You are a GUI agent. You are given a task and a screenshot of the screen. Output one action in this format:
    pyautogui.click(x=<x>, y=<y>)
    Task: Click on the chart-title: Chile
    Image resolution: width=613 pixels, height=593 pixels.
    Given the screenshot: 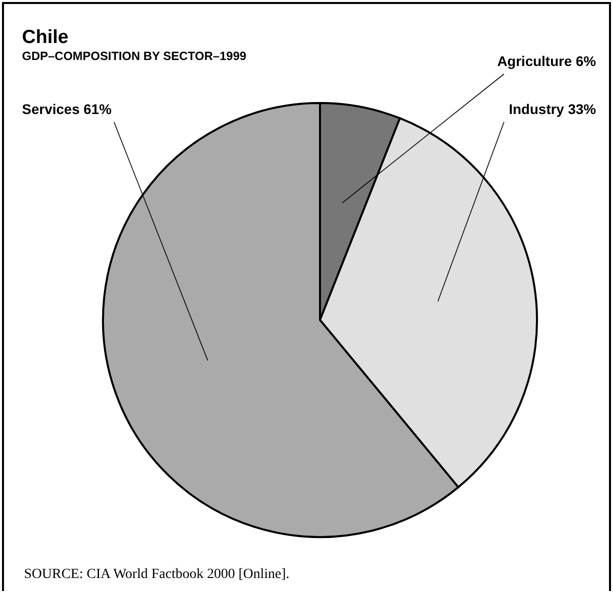 What is the action you would take?
    pyautogui.click(x=45, y=37)
    